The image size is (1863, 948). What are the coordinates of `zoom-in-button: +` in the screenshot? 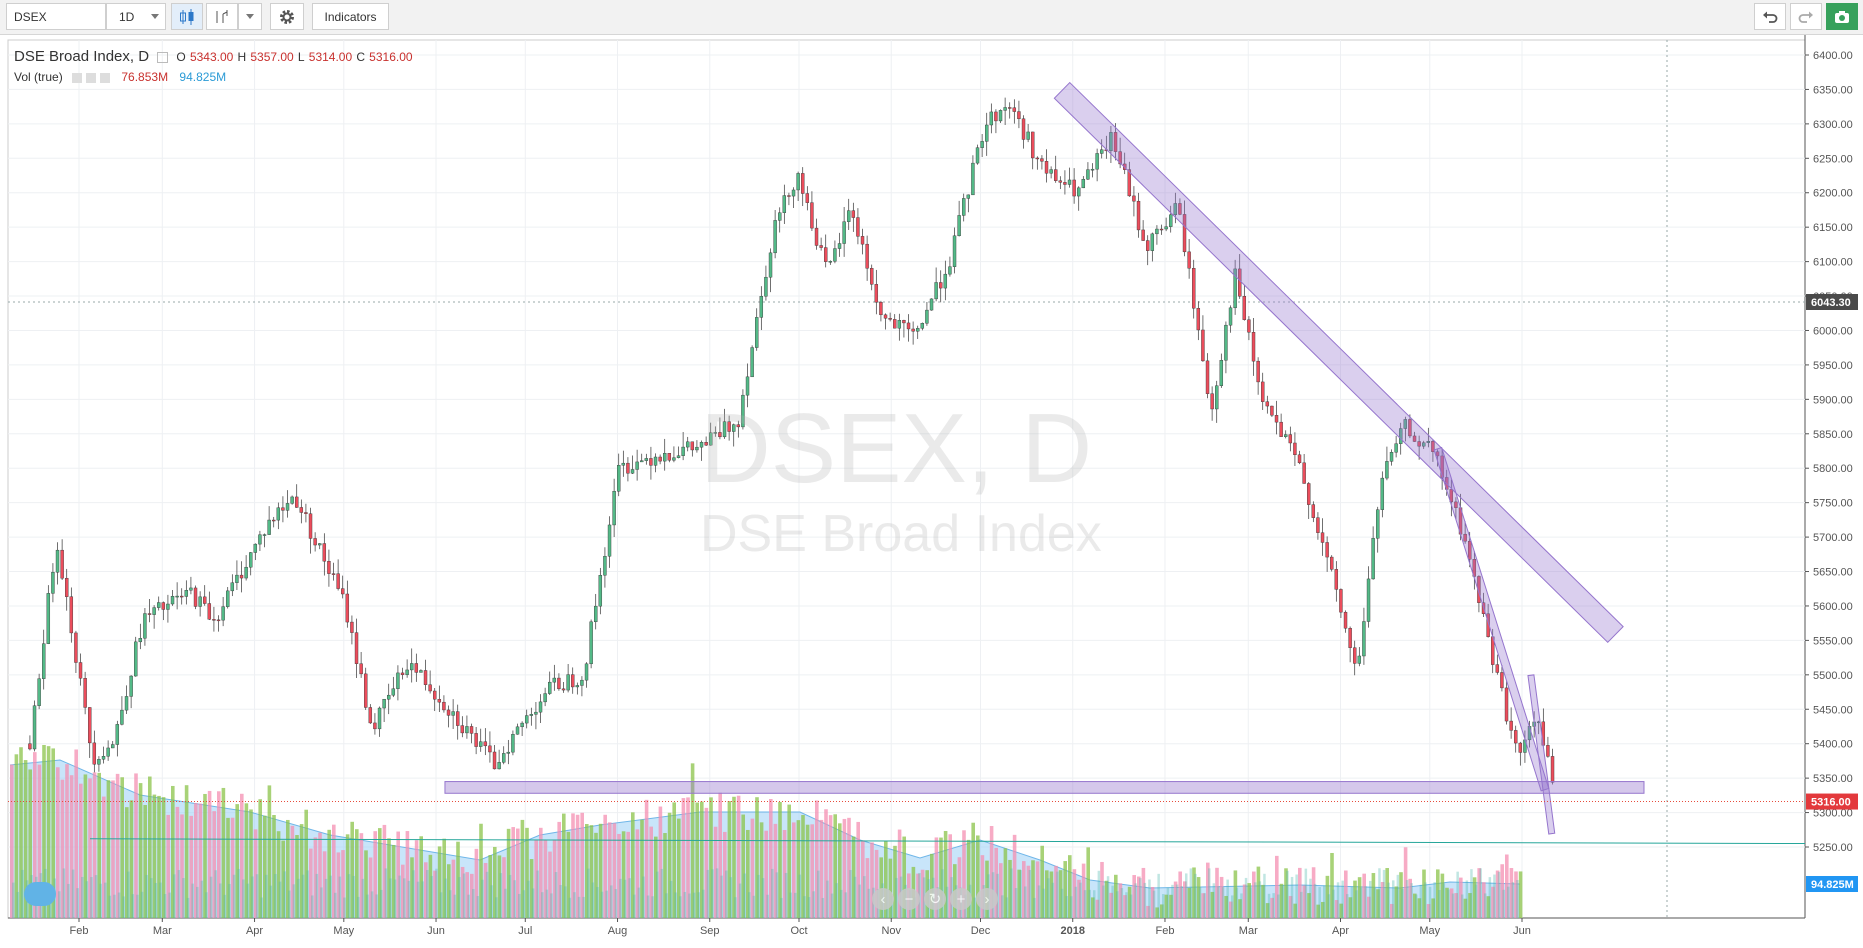 It's located at (961, 899).